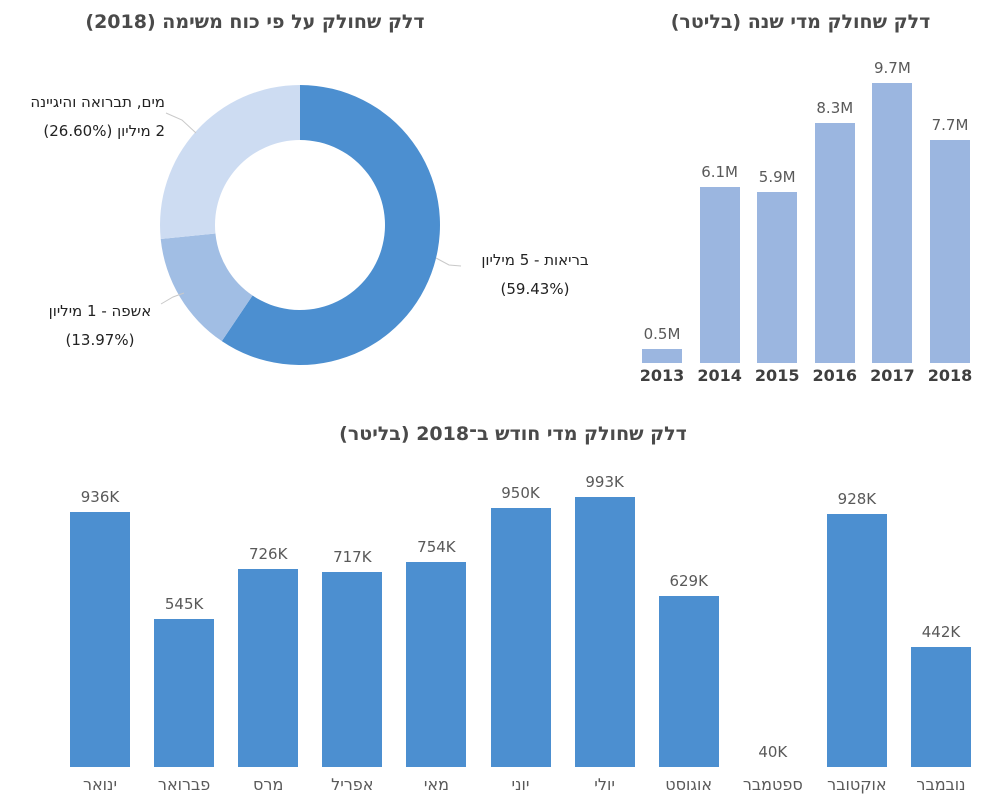  I want to click on bar-פברואר, so click(184, 693).